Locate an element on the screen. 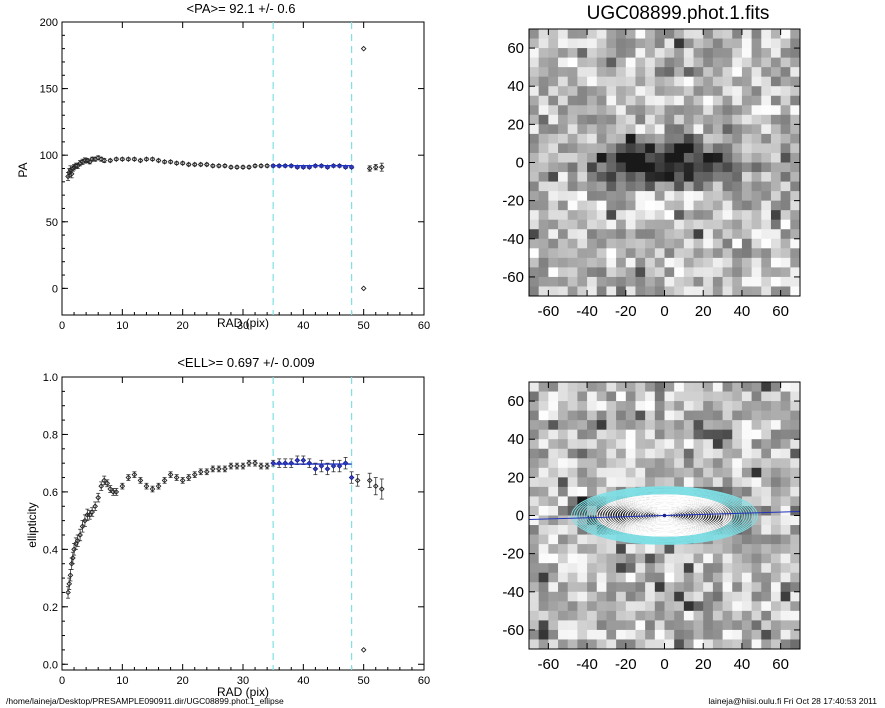 The image size is (885, 708). overlay-y-tick-label: 20 is located at coordinates (515, 477).